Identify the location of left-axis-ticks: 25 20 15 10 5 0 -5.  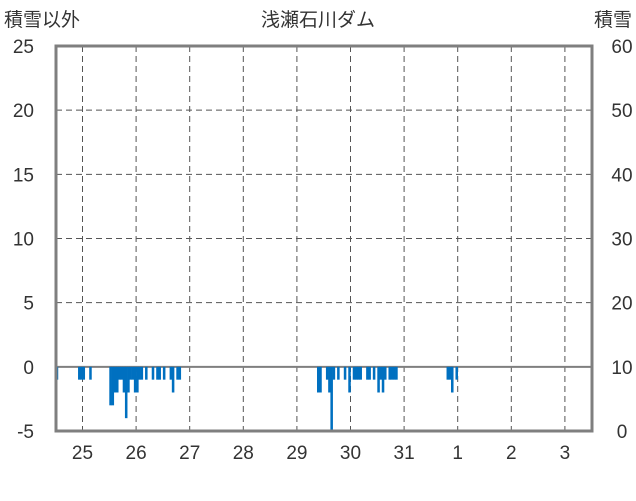
(23, 240).